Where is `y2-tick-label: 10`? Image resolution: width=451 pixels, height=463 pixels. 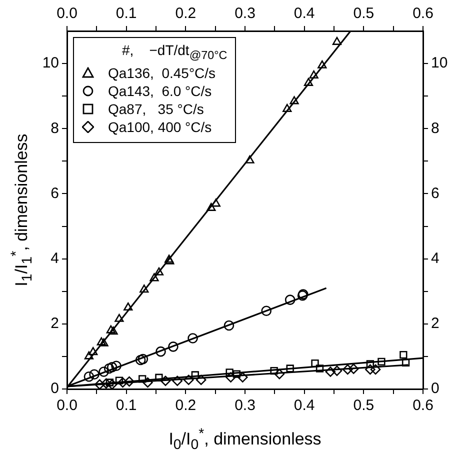
y2-tick-label: 10 is located at coordinates (439, 63).